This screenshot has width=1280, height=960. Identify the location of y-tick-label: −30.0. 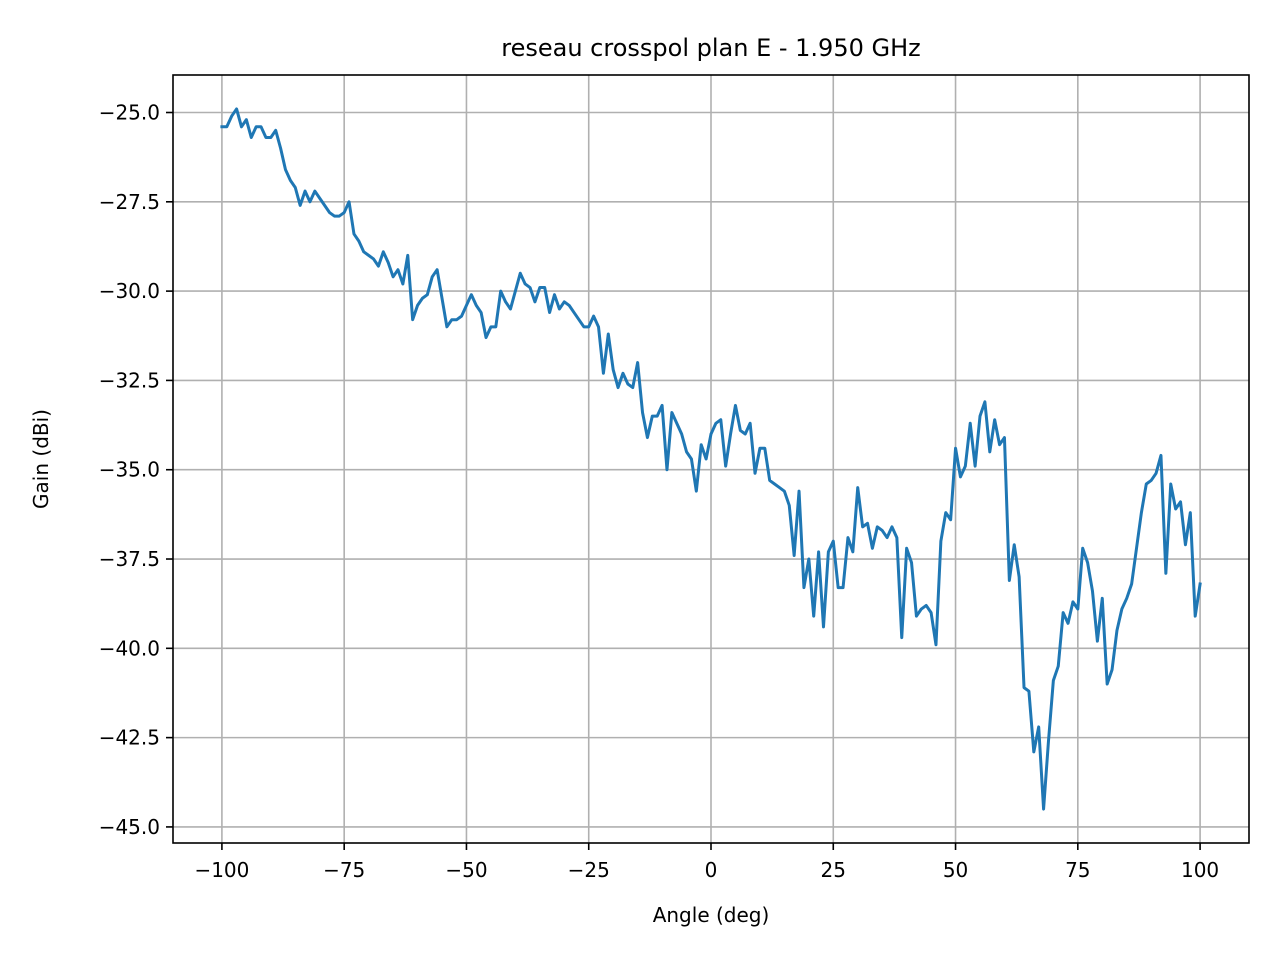
(129, 291).